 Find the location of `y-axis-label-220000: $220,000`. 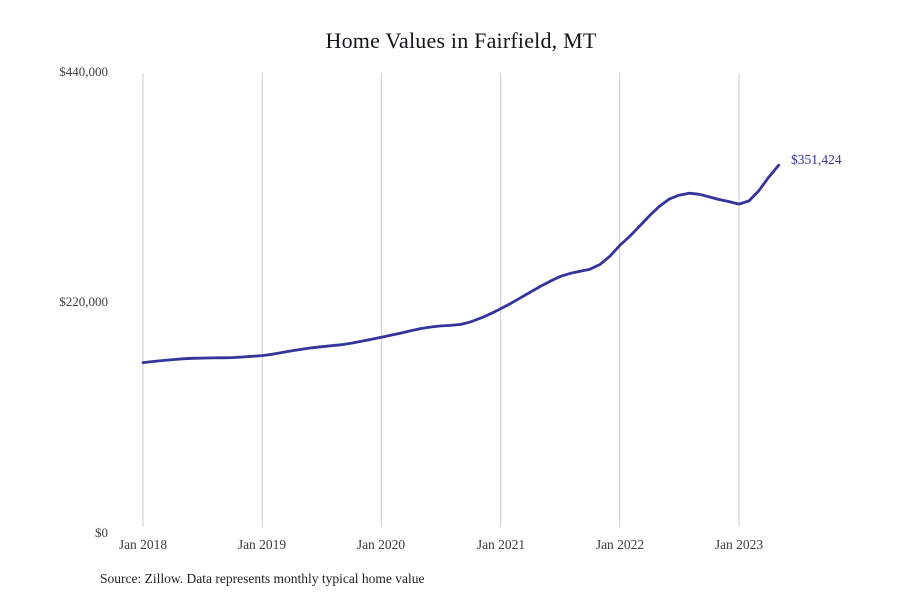

y-axis-label-220000: $220,000 is located at coordinates (83, 301).